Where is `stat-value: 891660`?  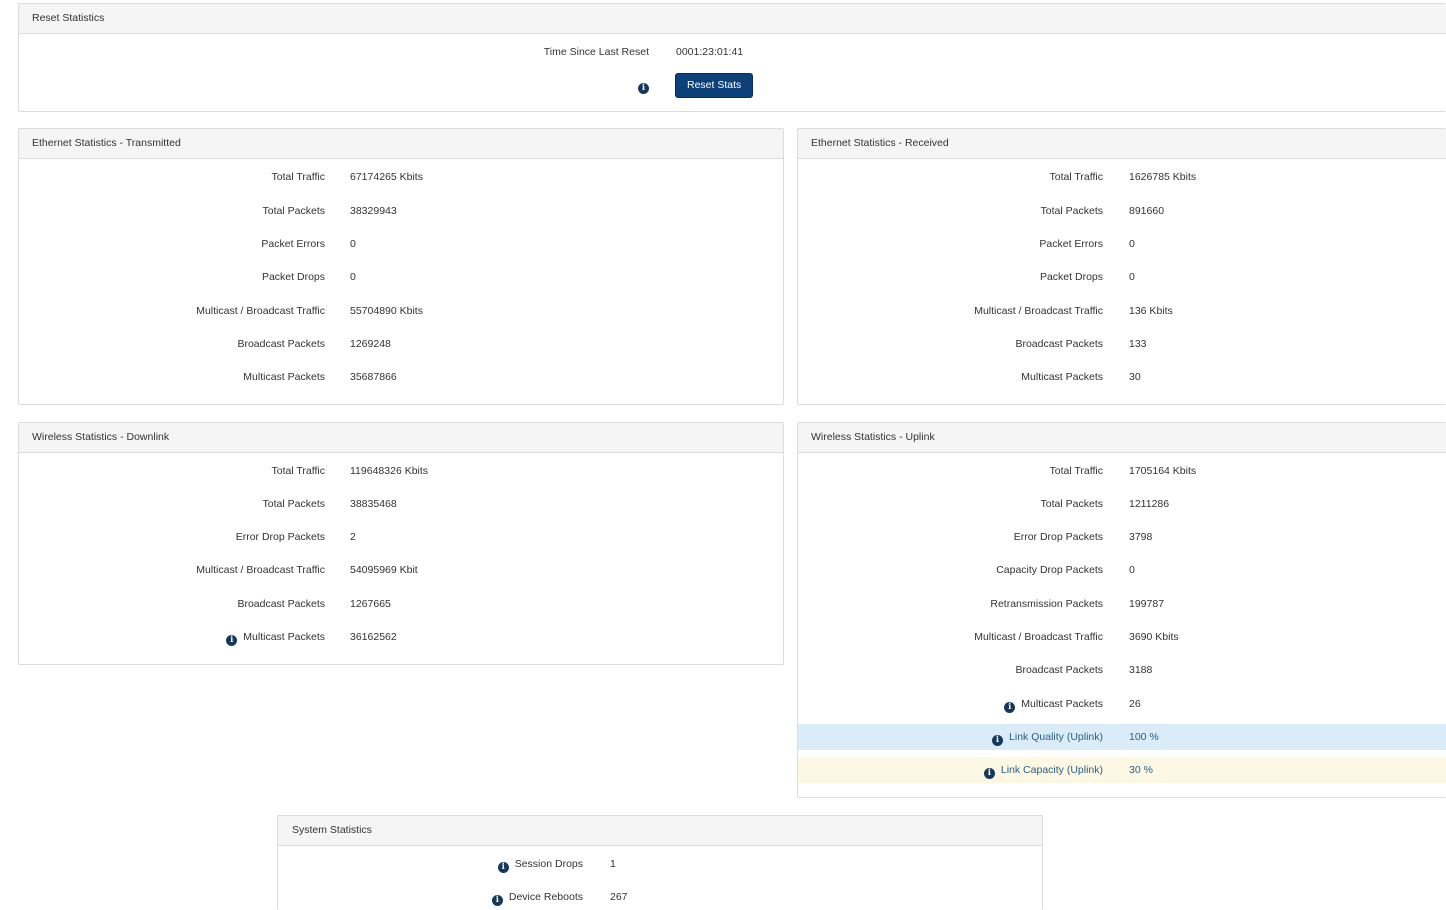 stat-value: 891660 is located at coordinates (1147, 211).